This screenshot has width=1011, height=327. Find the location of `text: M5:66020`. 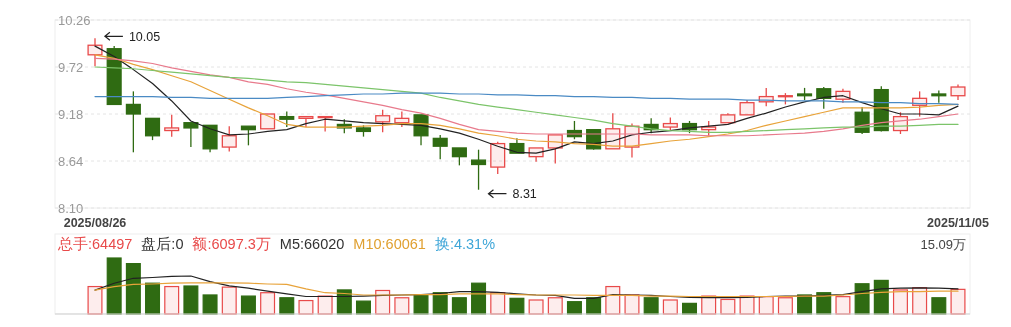

text: M5:66020 is located at coordinates (312, 244).